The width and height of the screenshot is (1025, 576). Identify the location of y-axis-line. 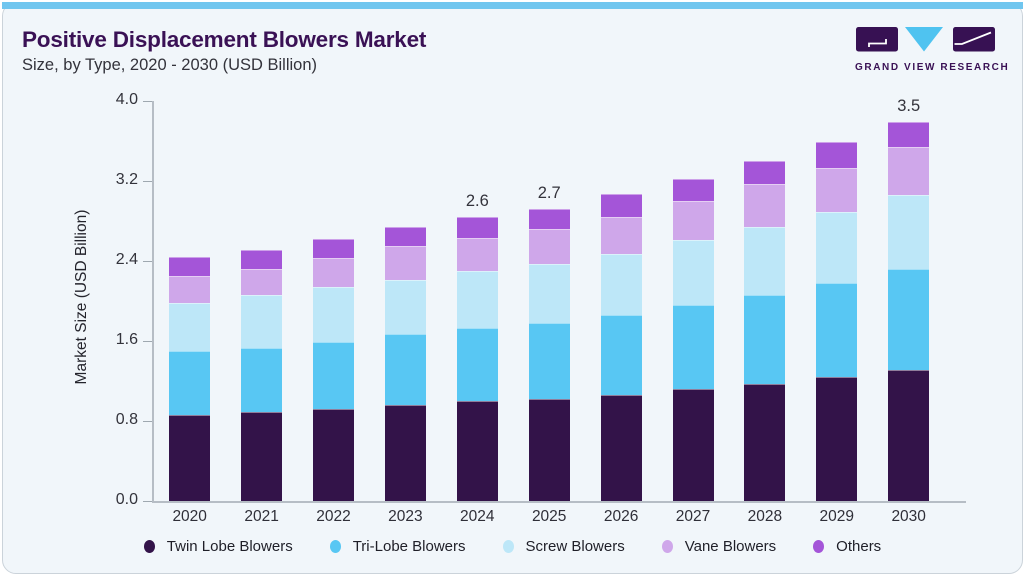
(153, 301).